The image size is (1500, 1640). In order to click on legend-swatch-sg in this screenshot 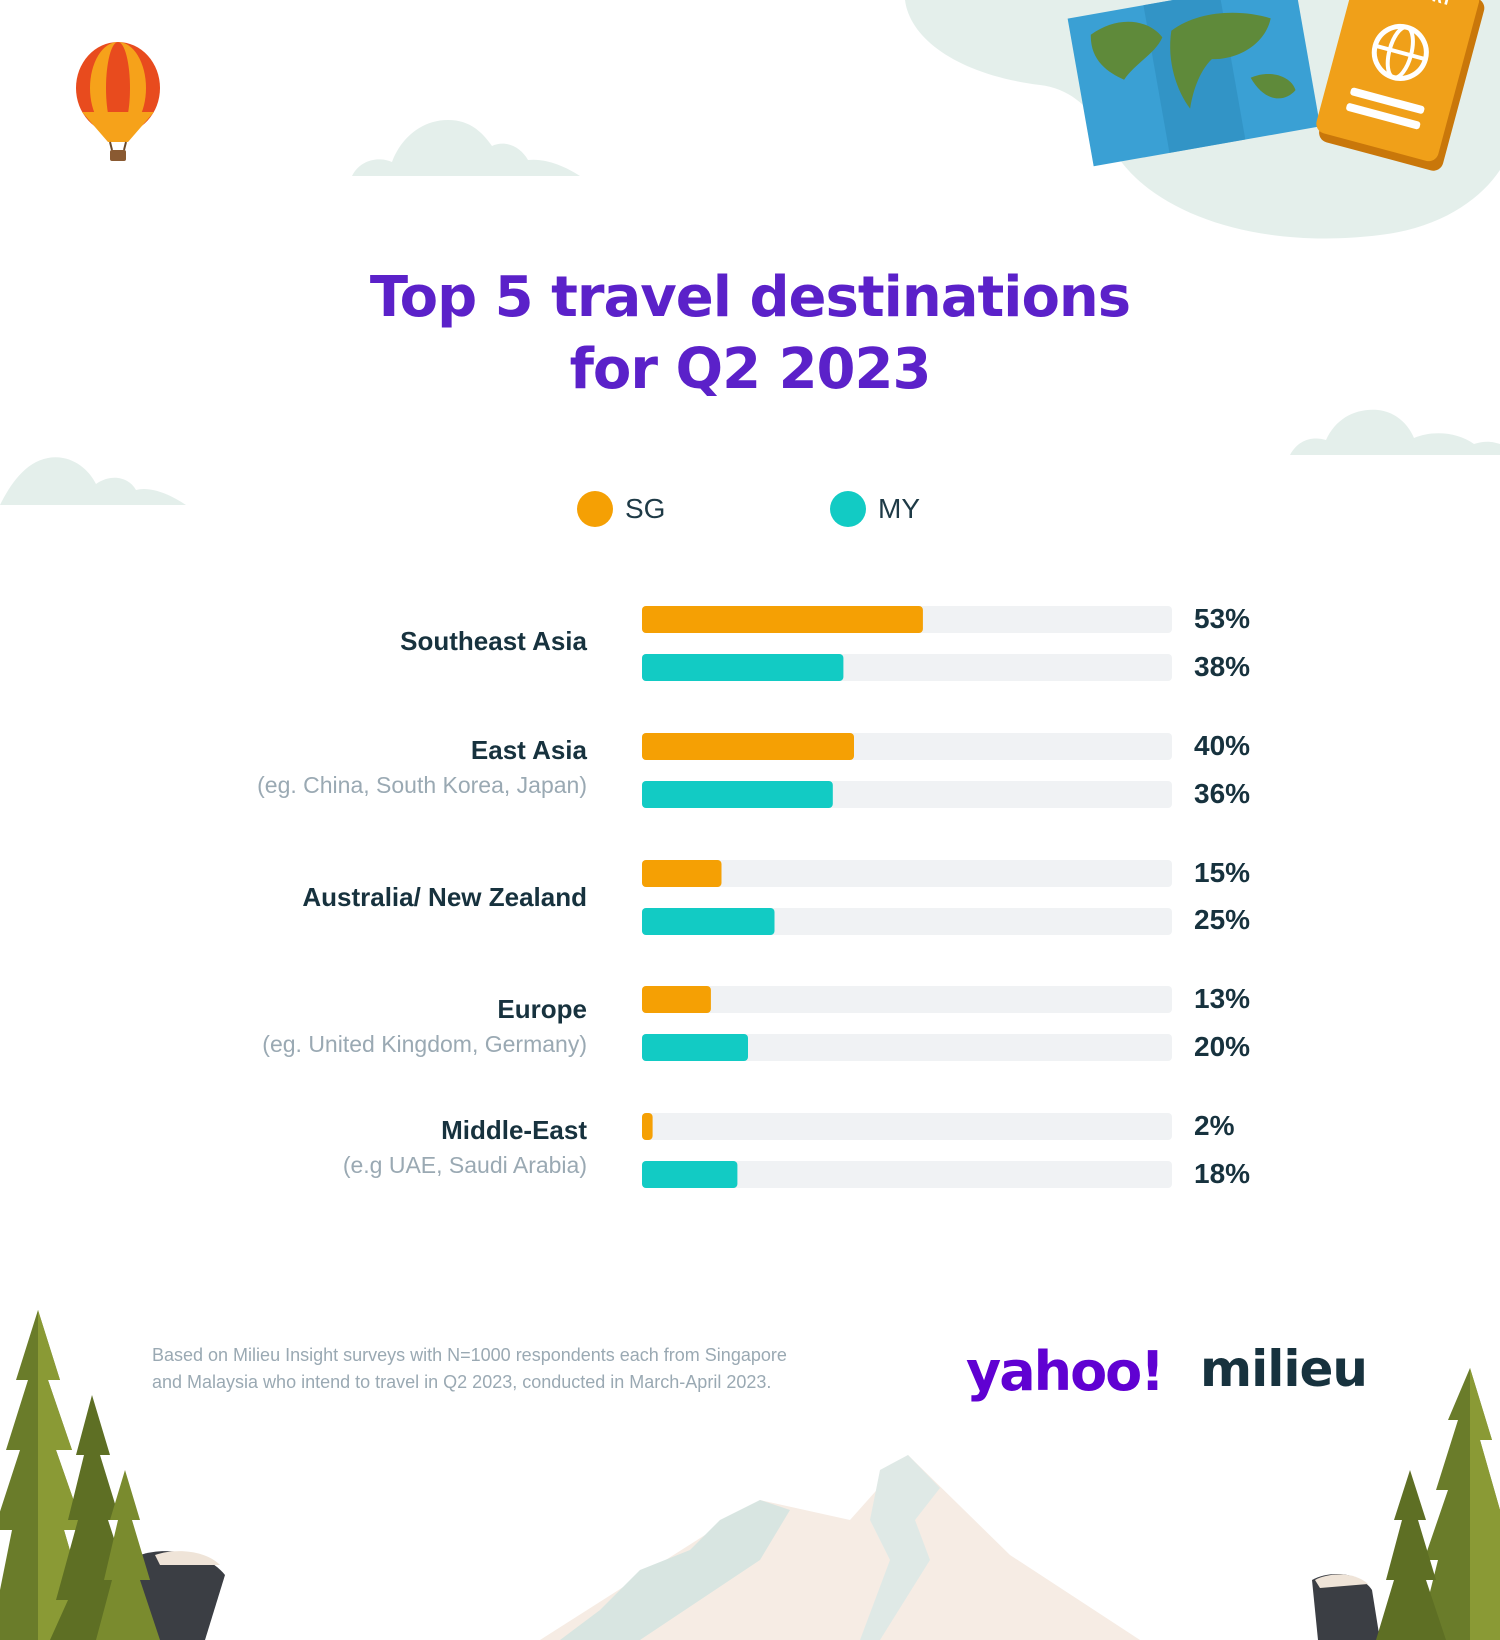, I will do `click(595, 509)`.